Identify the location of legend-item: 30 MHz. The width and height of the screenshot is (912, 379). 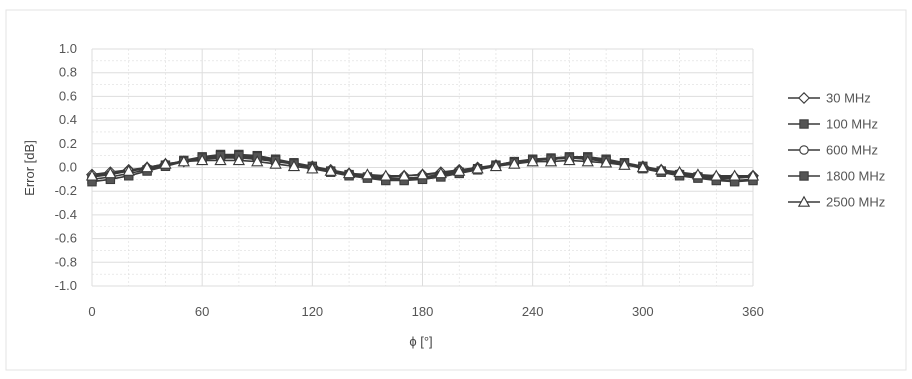
(829, 98).